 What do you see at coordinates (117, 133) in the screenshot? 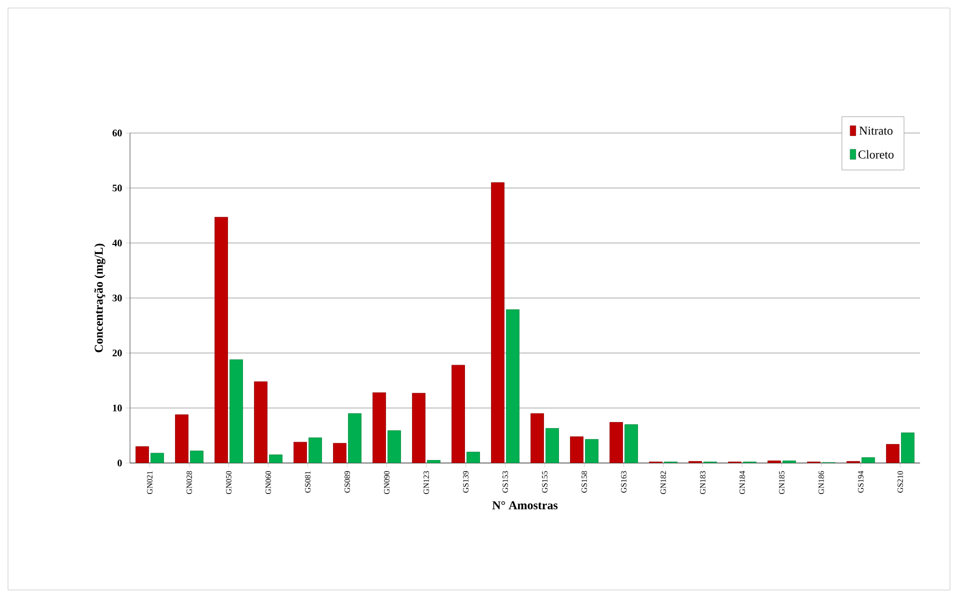
I see `y-tick-label: 60` at bounding box center [117, 133].